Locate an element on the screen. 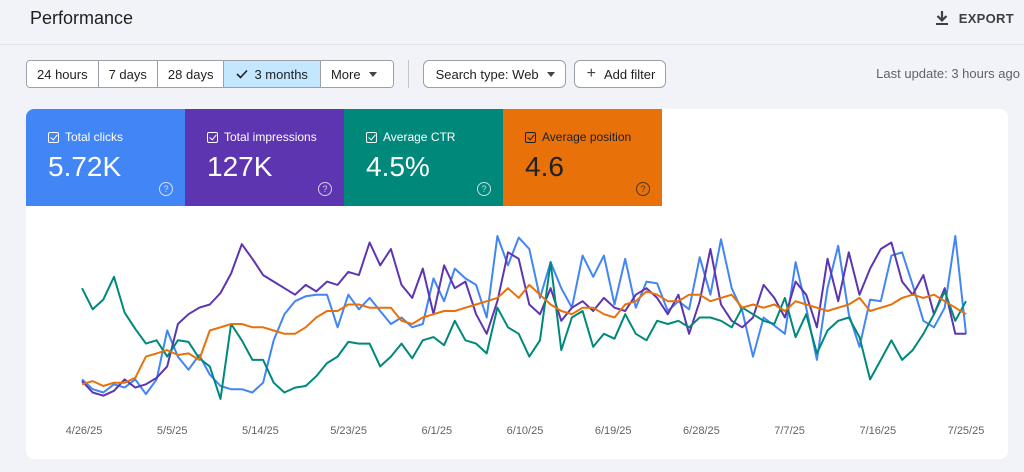  search-type-dropdown: Search type: Web is located at coordinates (494, 74).